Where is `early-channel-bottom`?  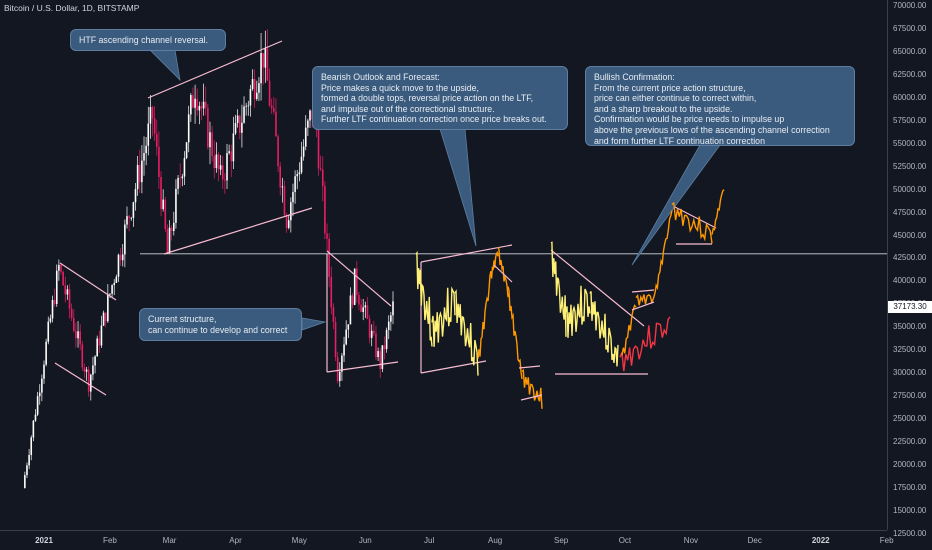
early-channel-bottom is located at coordinates (80, 379).